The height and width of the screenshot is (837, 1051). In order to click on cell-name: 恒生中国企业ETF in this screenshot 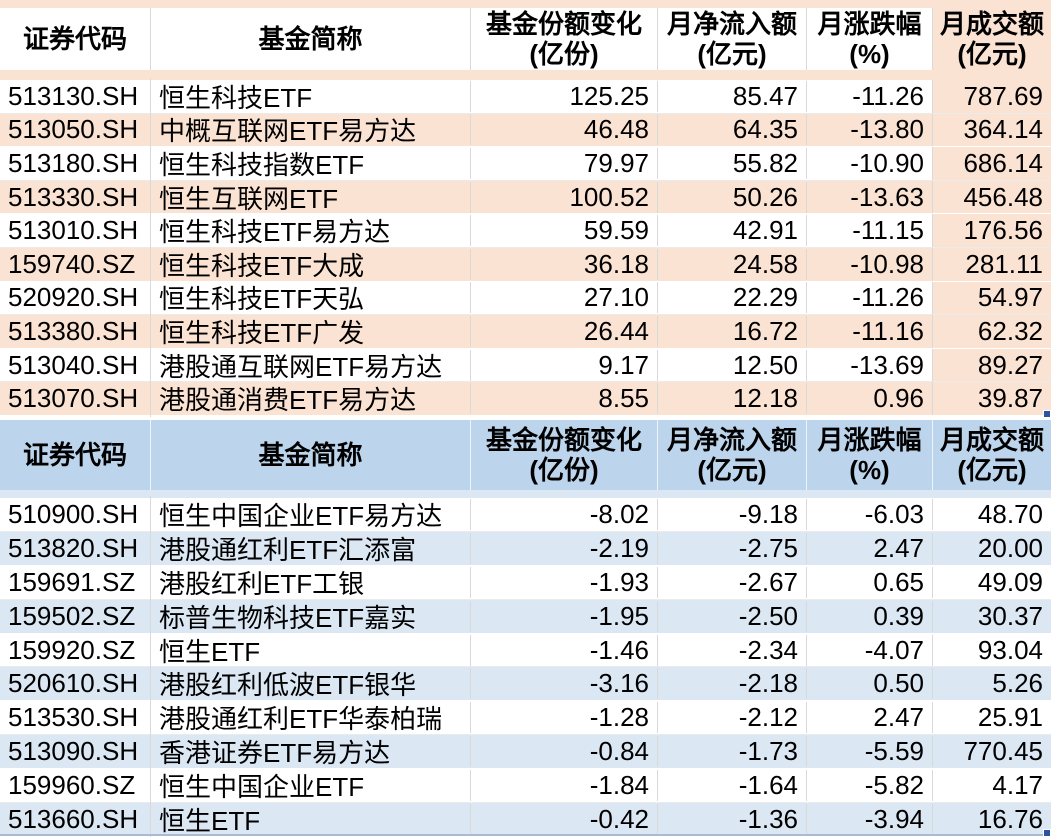, I will do `click(310, 786)`.